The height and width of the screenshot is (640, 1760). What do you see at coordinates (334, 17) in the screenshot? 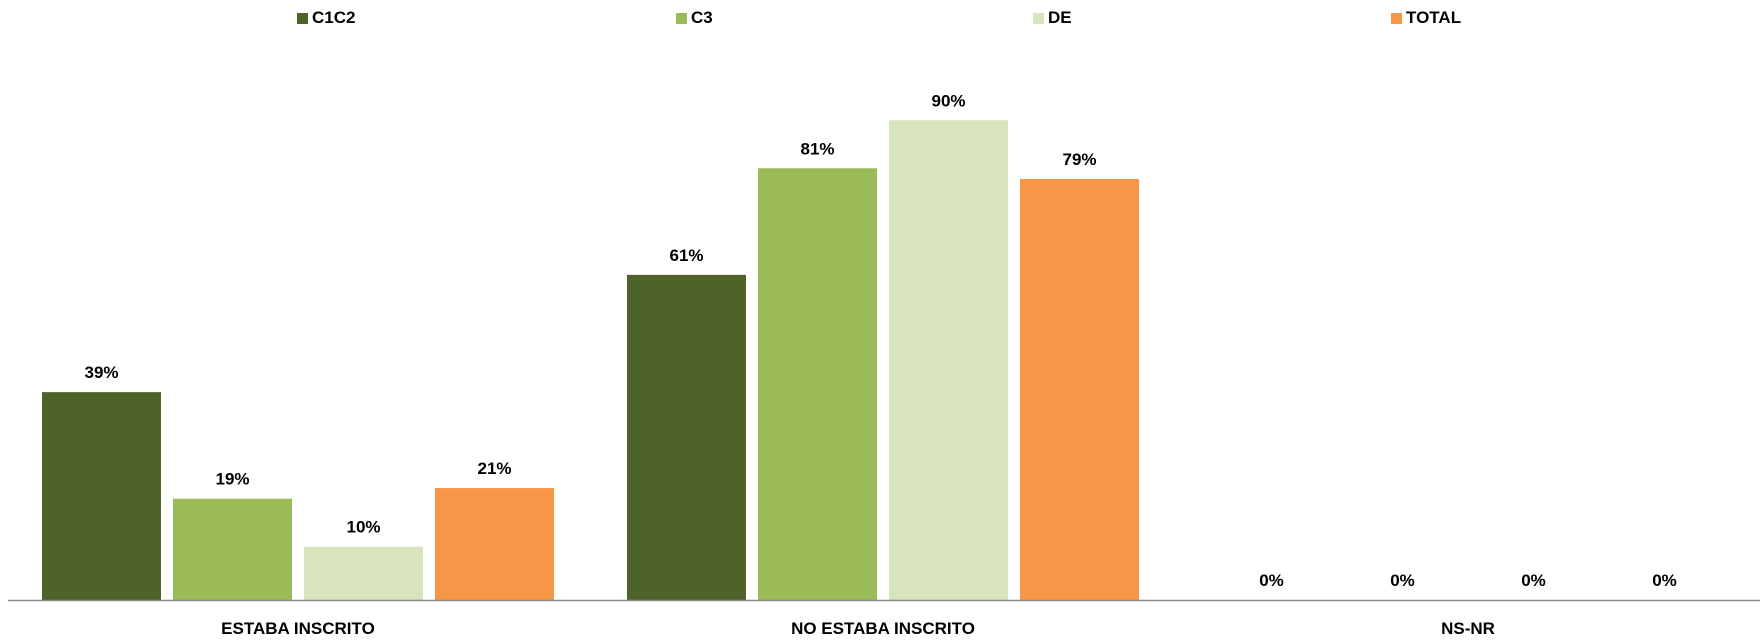
I see `legend-label-c1c2: C1C2` at bounding box center [334, 17].